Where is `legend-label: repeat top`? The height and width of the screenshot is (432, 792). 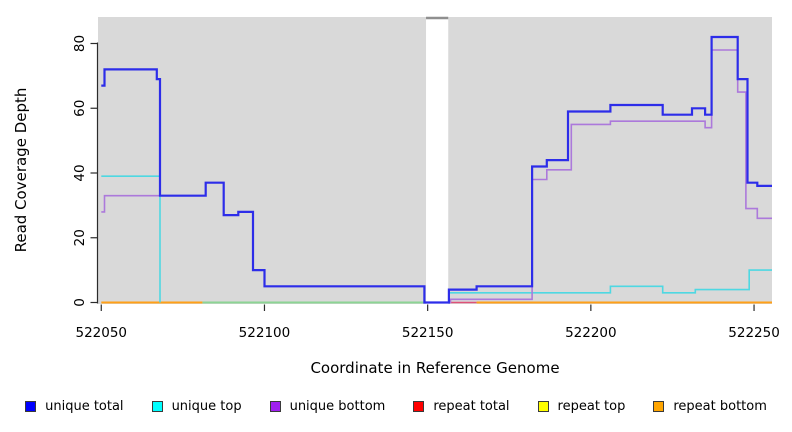
legend-label: repeat top is located at coordinates (591, 406).